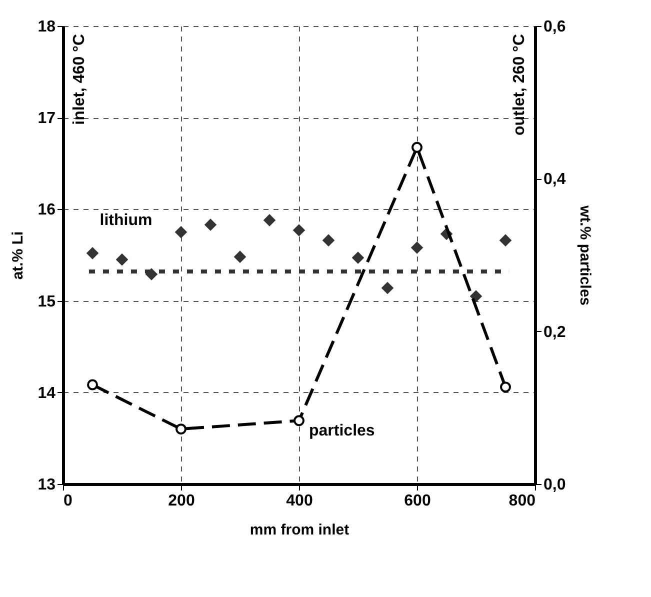 This screenshot has width=651, height=597. What do you see at coordinates (519, 85) in the screenshot?
I see `annotation: outlet, 260 °C` at bounding box center [519, 85].